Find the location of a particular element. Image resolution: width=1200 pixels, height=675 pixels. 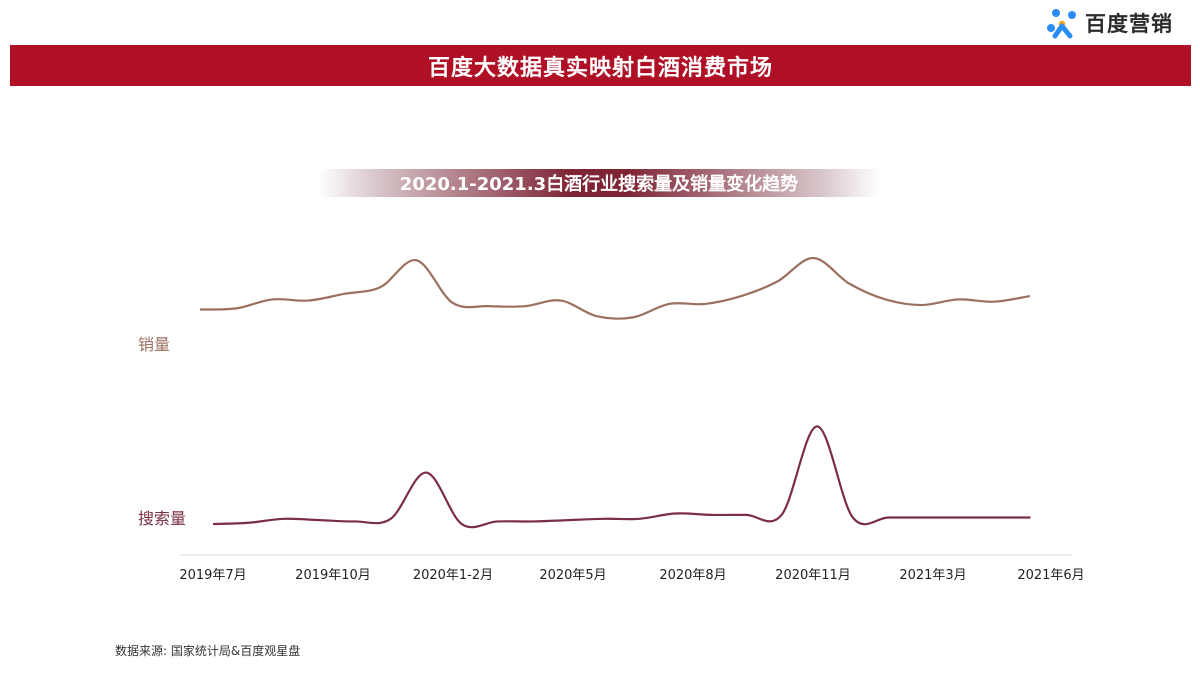

series-label-search: 搜索量 is located at coordinates (162, 518).